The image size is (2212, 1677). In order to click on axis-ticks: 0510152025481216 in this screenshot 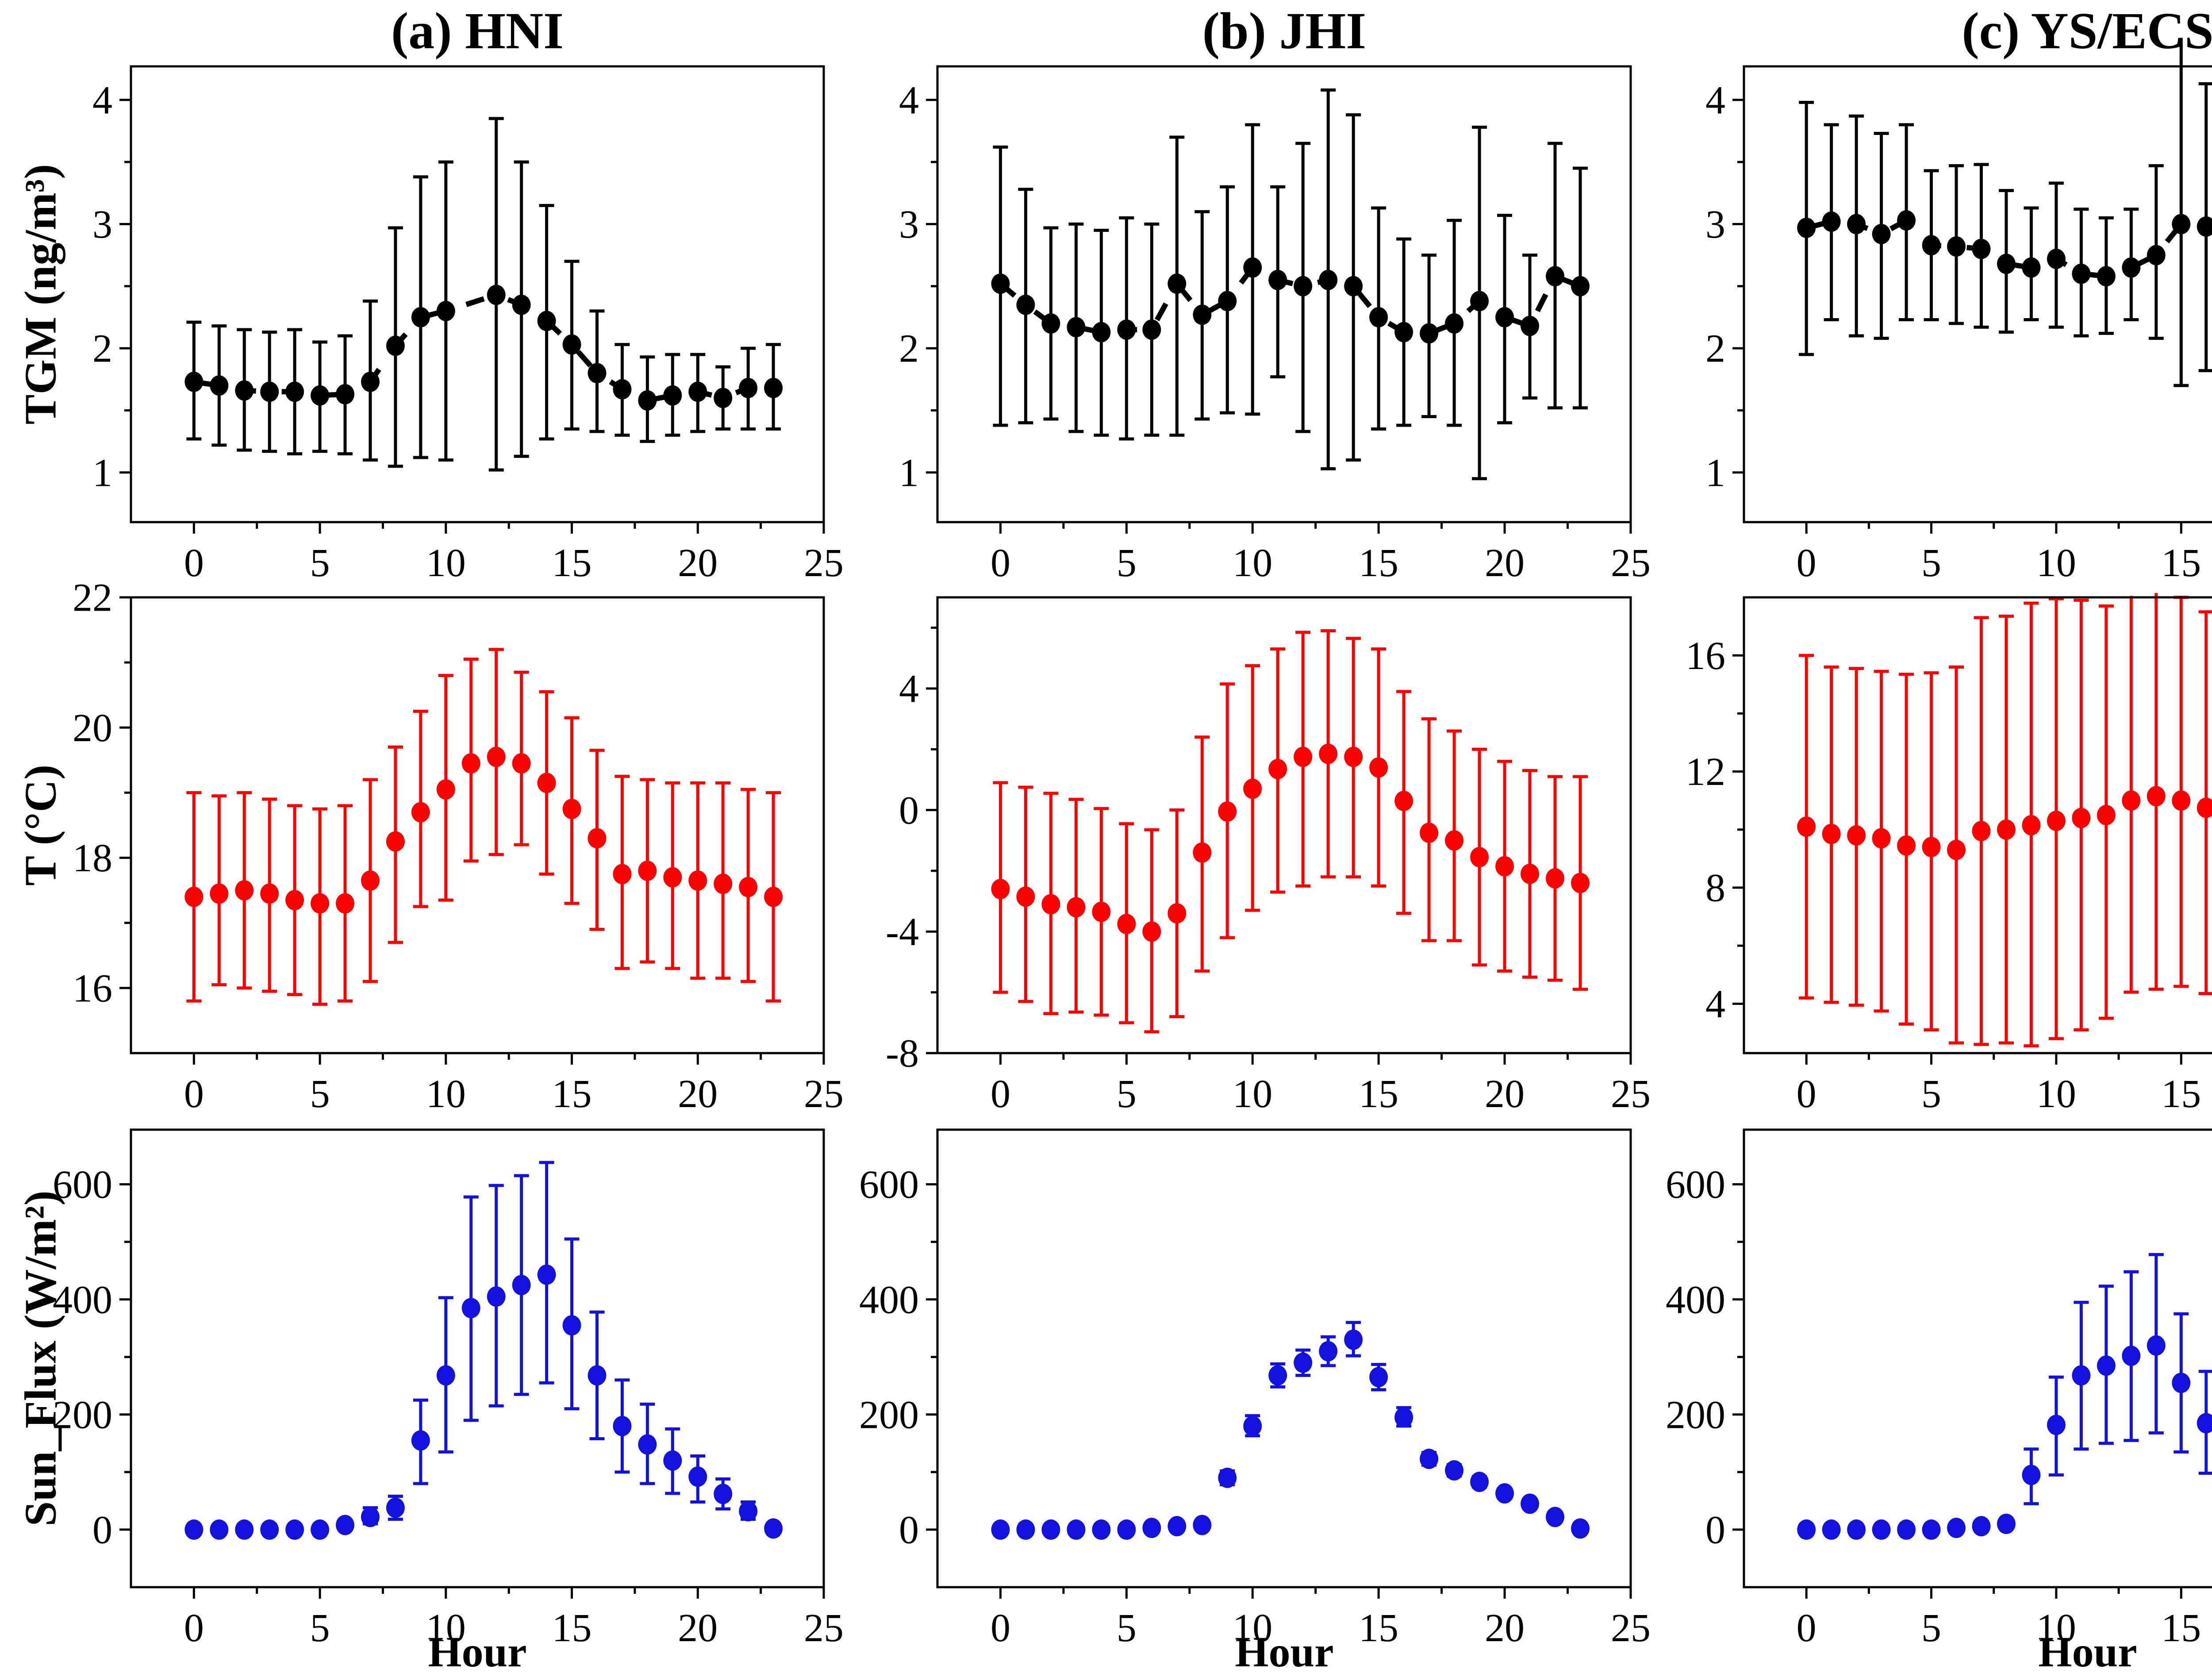, I will do `click(1944, 875)`.